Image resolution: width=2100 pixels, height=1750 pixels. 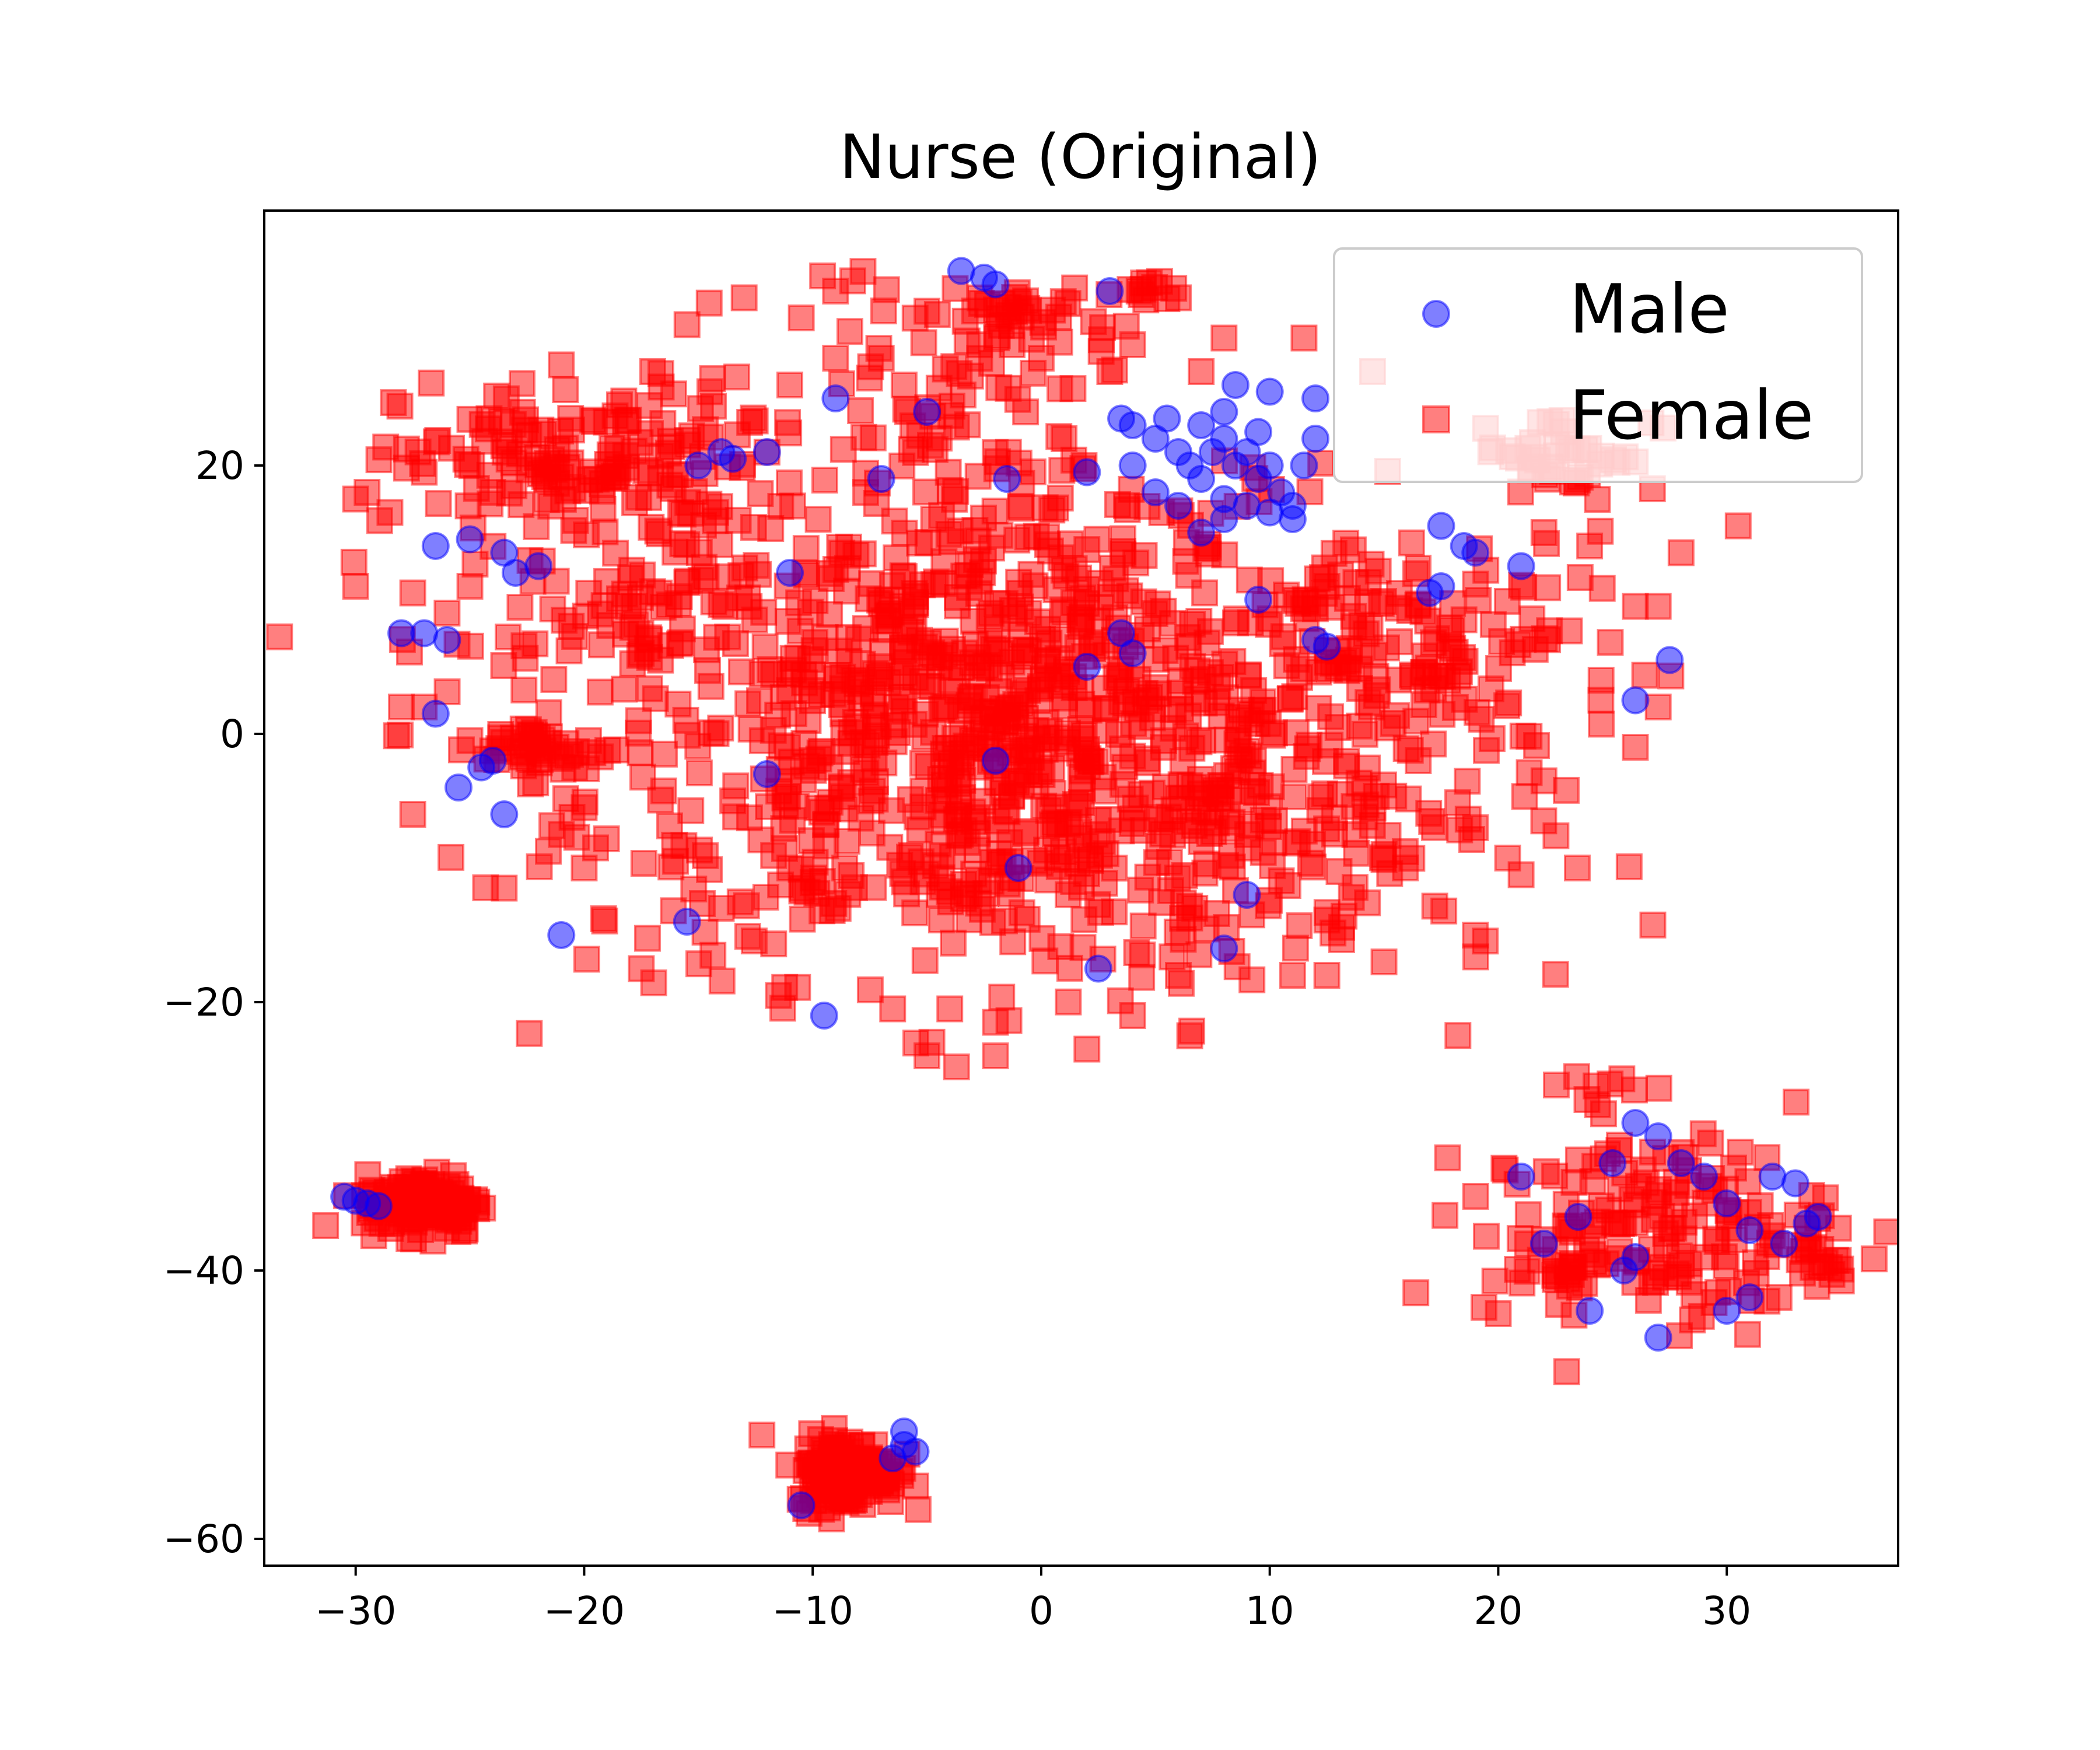 I want to click on legend-box, so click(x=1598, y=365).